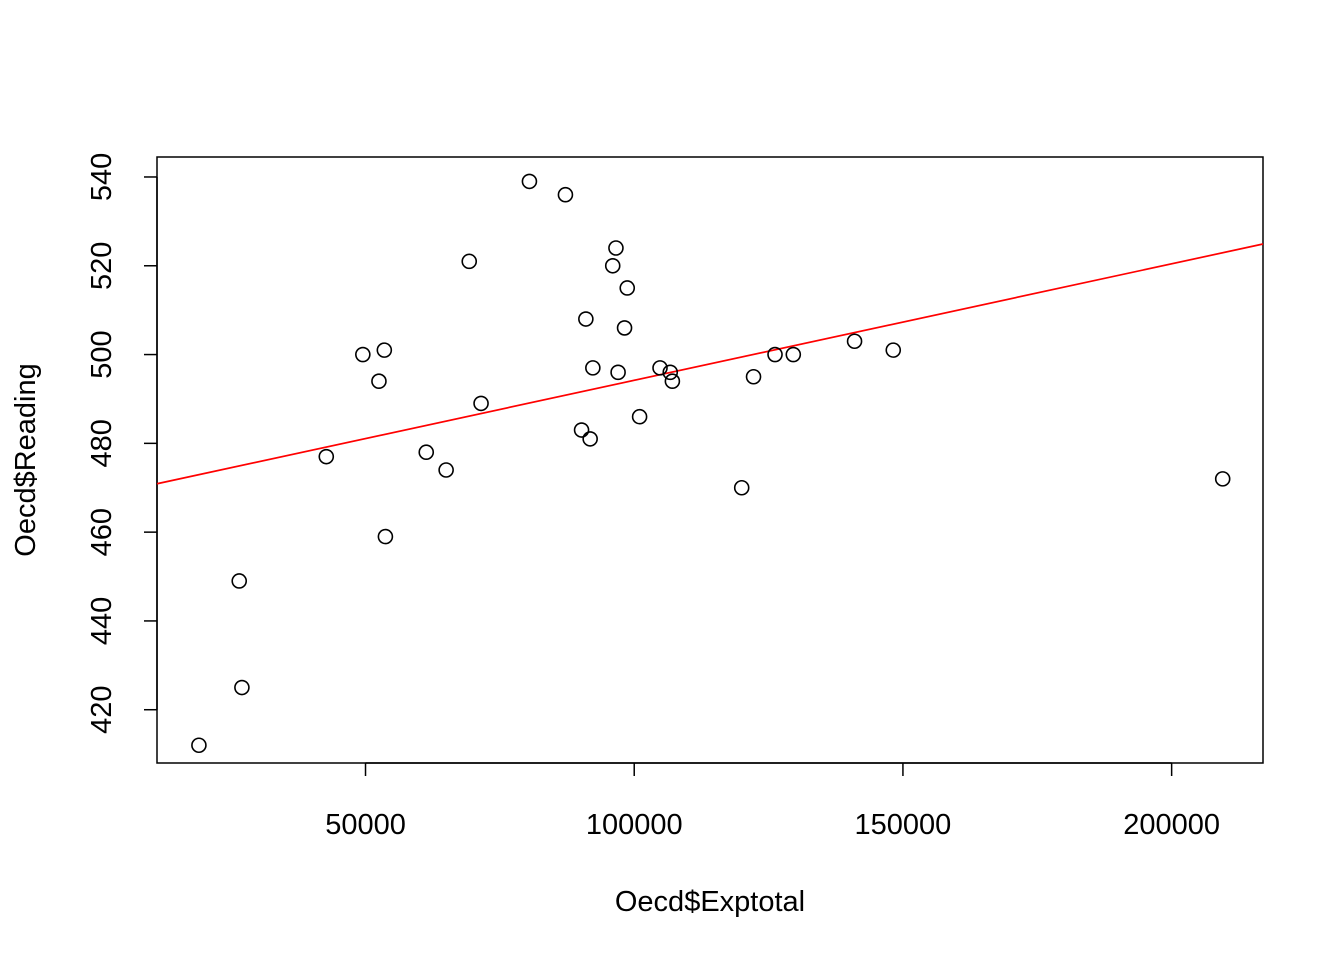 The width and height of the screenshot is (1344, 960). I want to click on y-tick-label: 520, so click(102, 266).